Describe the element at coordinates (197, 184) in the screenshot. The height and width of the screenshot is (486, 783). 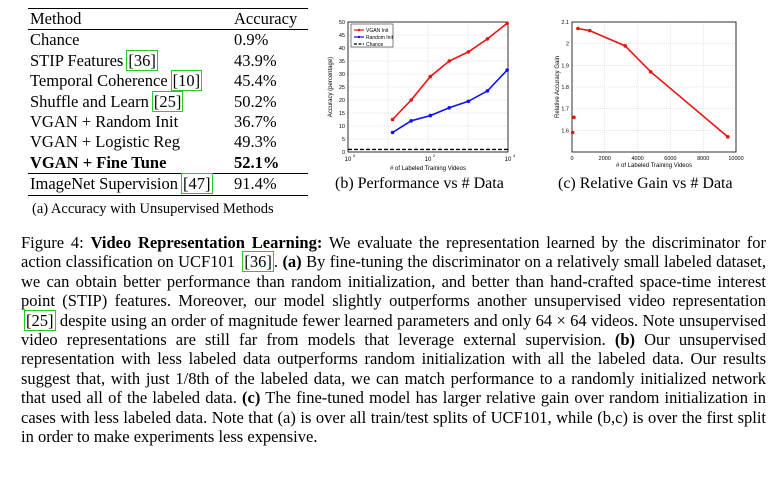
I see `citation-link: [47]` at that location.